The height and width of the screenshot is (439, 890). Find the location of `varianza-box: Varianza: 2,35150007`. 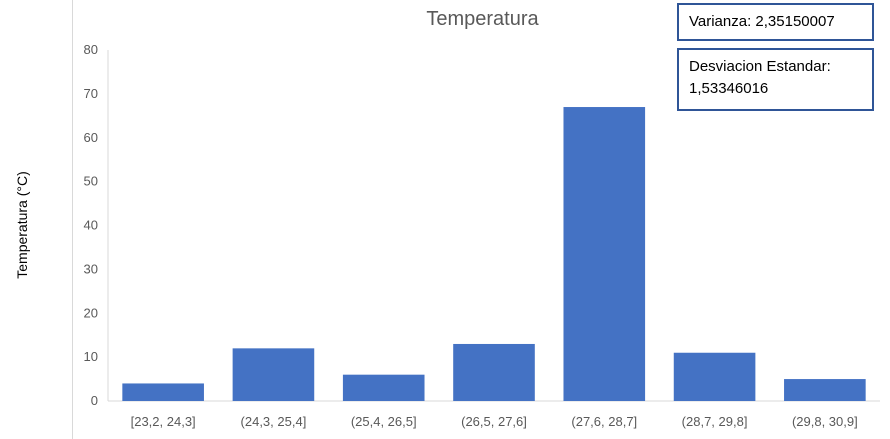

varianza-box: Varianza: 2,35150007 is located at coordinates (775, 22).